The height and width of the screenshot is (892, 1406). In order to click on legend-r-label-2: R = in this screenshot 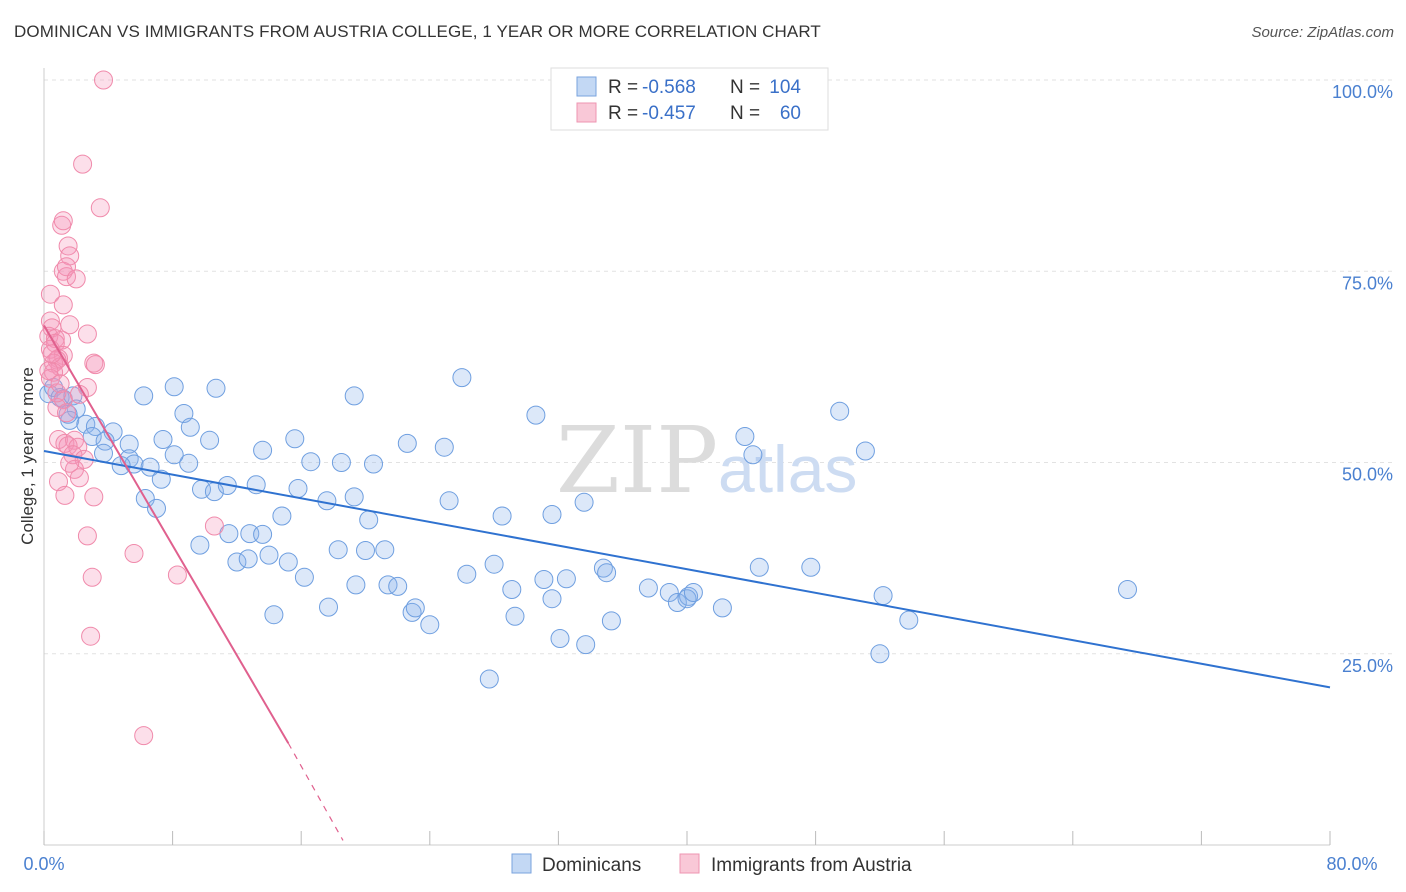, I will do `click(623, 113)`.